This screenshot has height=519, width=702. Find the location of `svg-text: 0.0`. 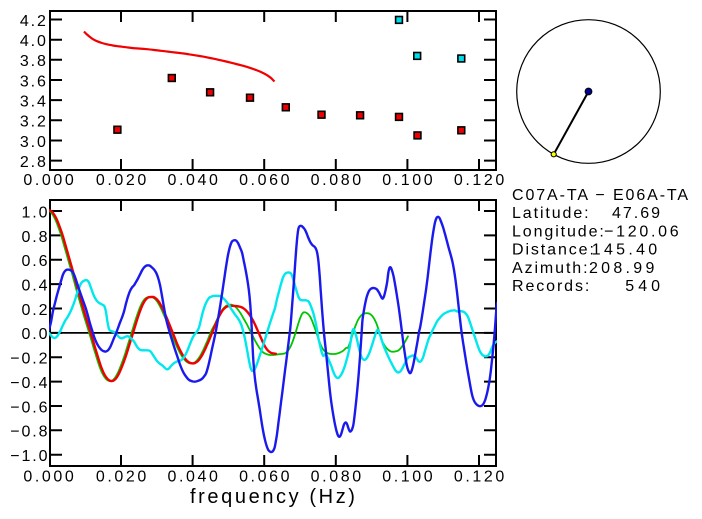

svg-text: 0.0 is located at coordinates (35, 334).